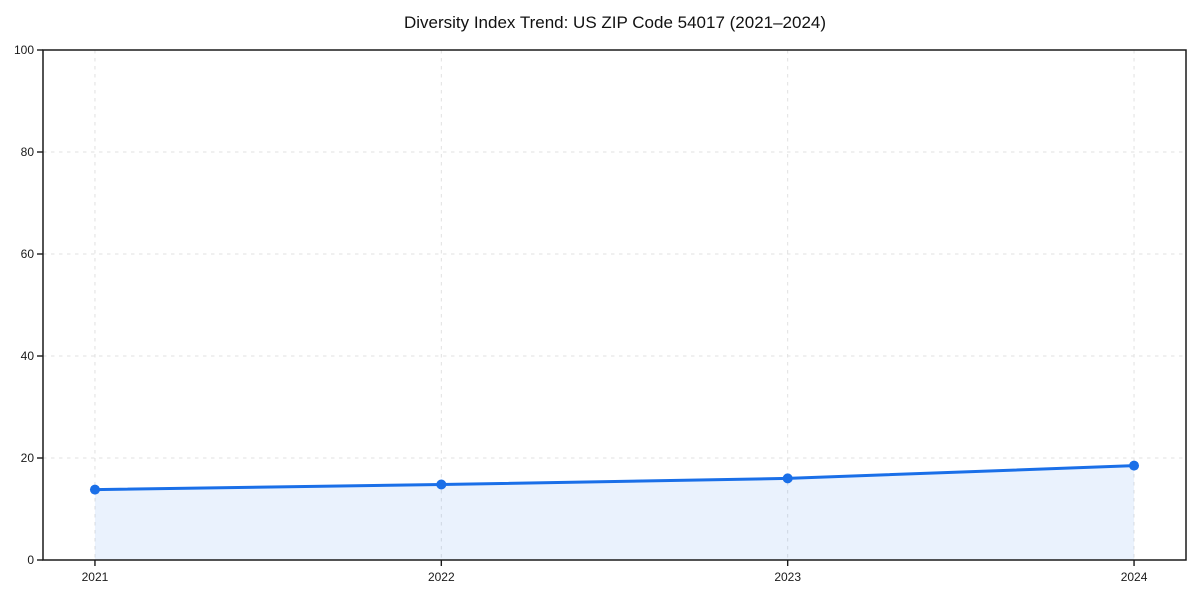  Describe the element at coordinates (1134, 577) in the screenshot. I see `x-tick-label: 2024` at that location.